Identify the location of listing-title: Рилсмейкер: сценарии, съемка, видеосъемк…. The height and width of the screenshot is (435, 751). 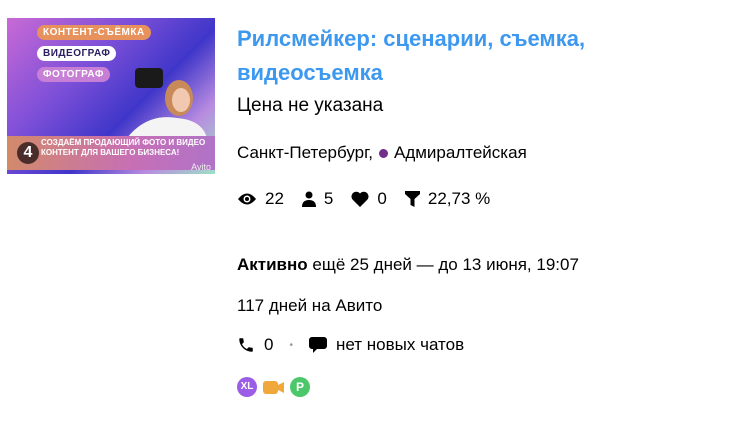
(411, 55).